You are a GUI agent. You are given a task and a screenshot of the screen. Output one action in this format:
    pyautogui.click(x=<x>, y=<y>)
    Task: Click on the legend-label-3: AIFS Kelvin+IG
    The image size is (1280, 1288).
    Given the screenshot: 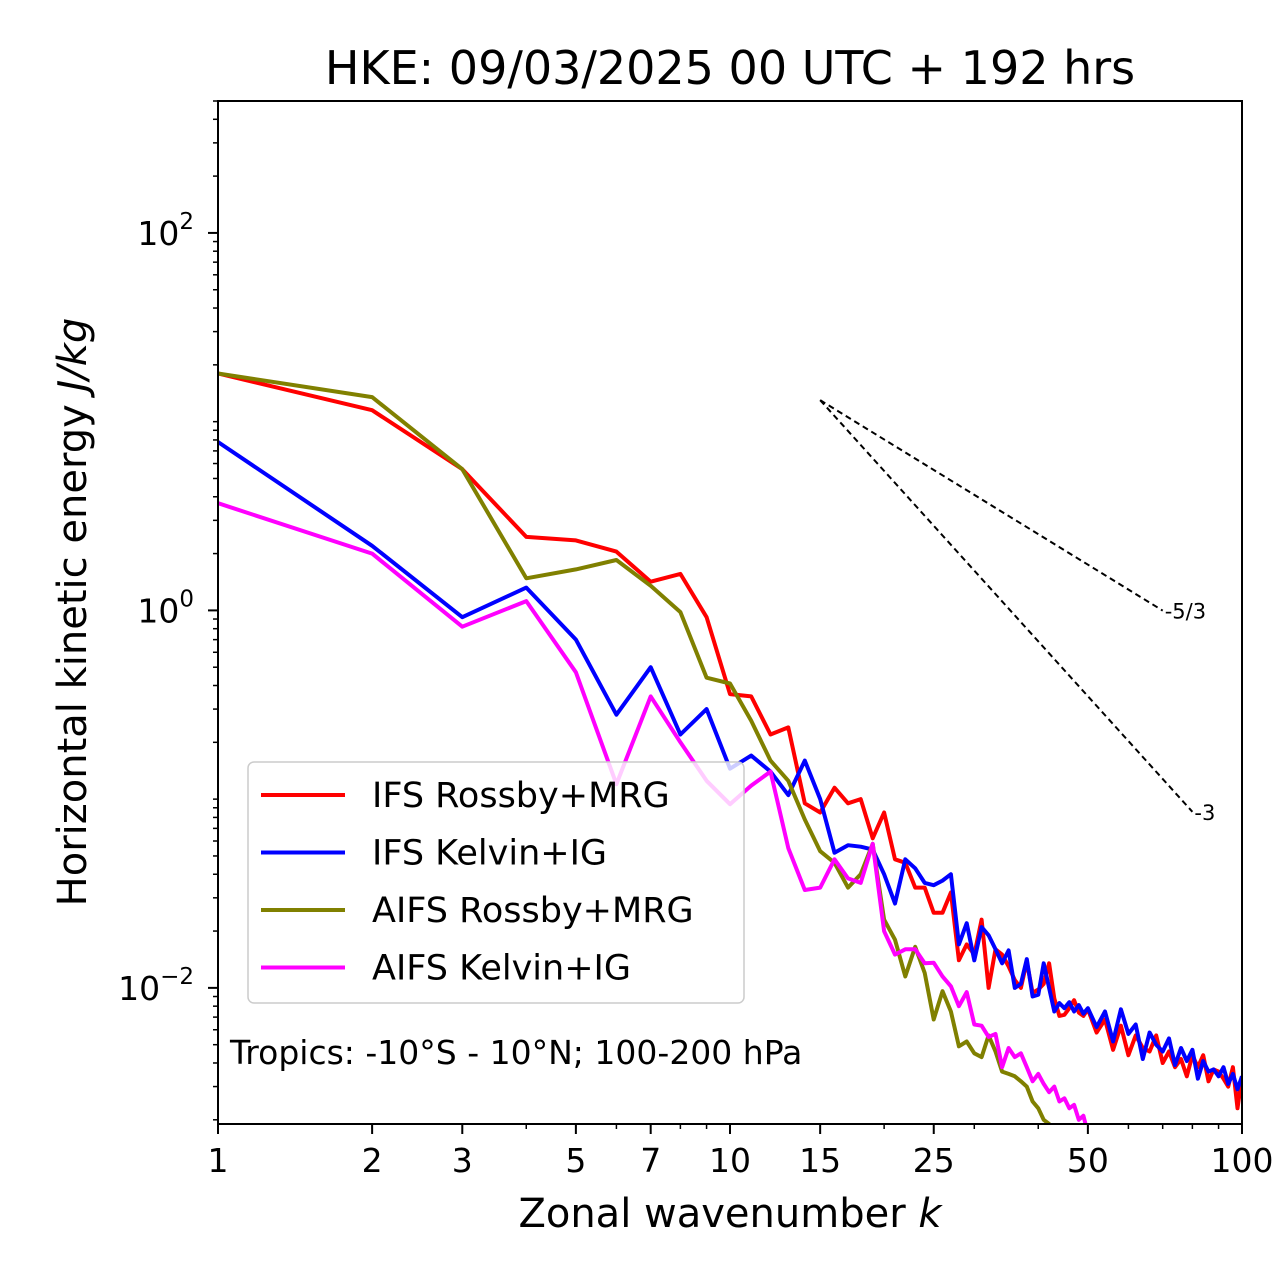 What is the action you would take?
    pyautogui.click(x=501, y=969)
    